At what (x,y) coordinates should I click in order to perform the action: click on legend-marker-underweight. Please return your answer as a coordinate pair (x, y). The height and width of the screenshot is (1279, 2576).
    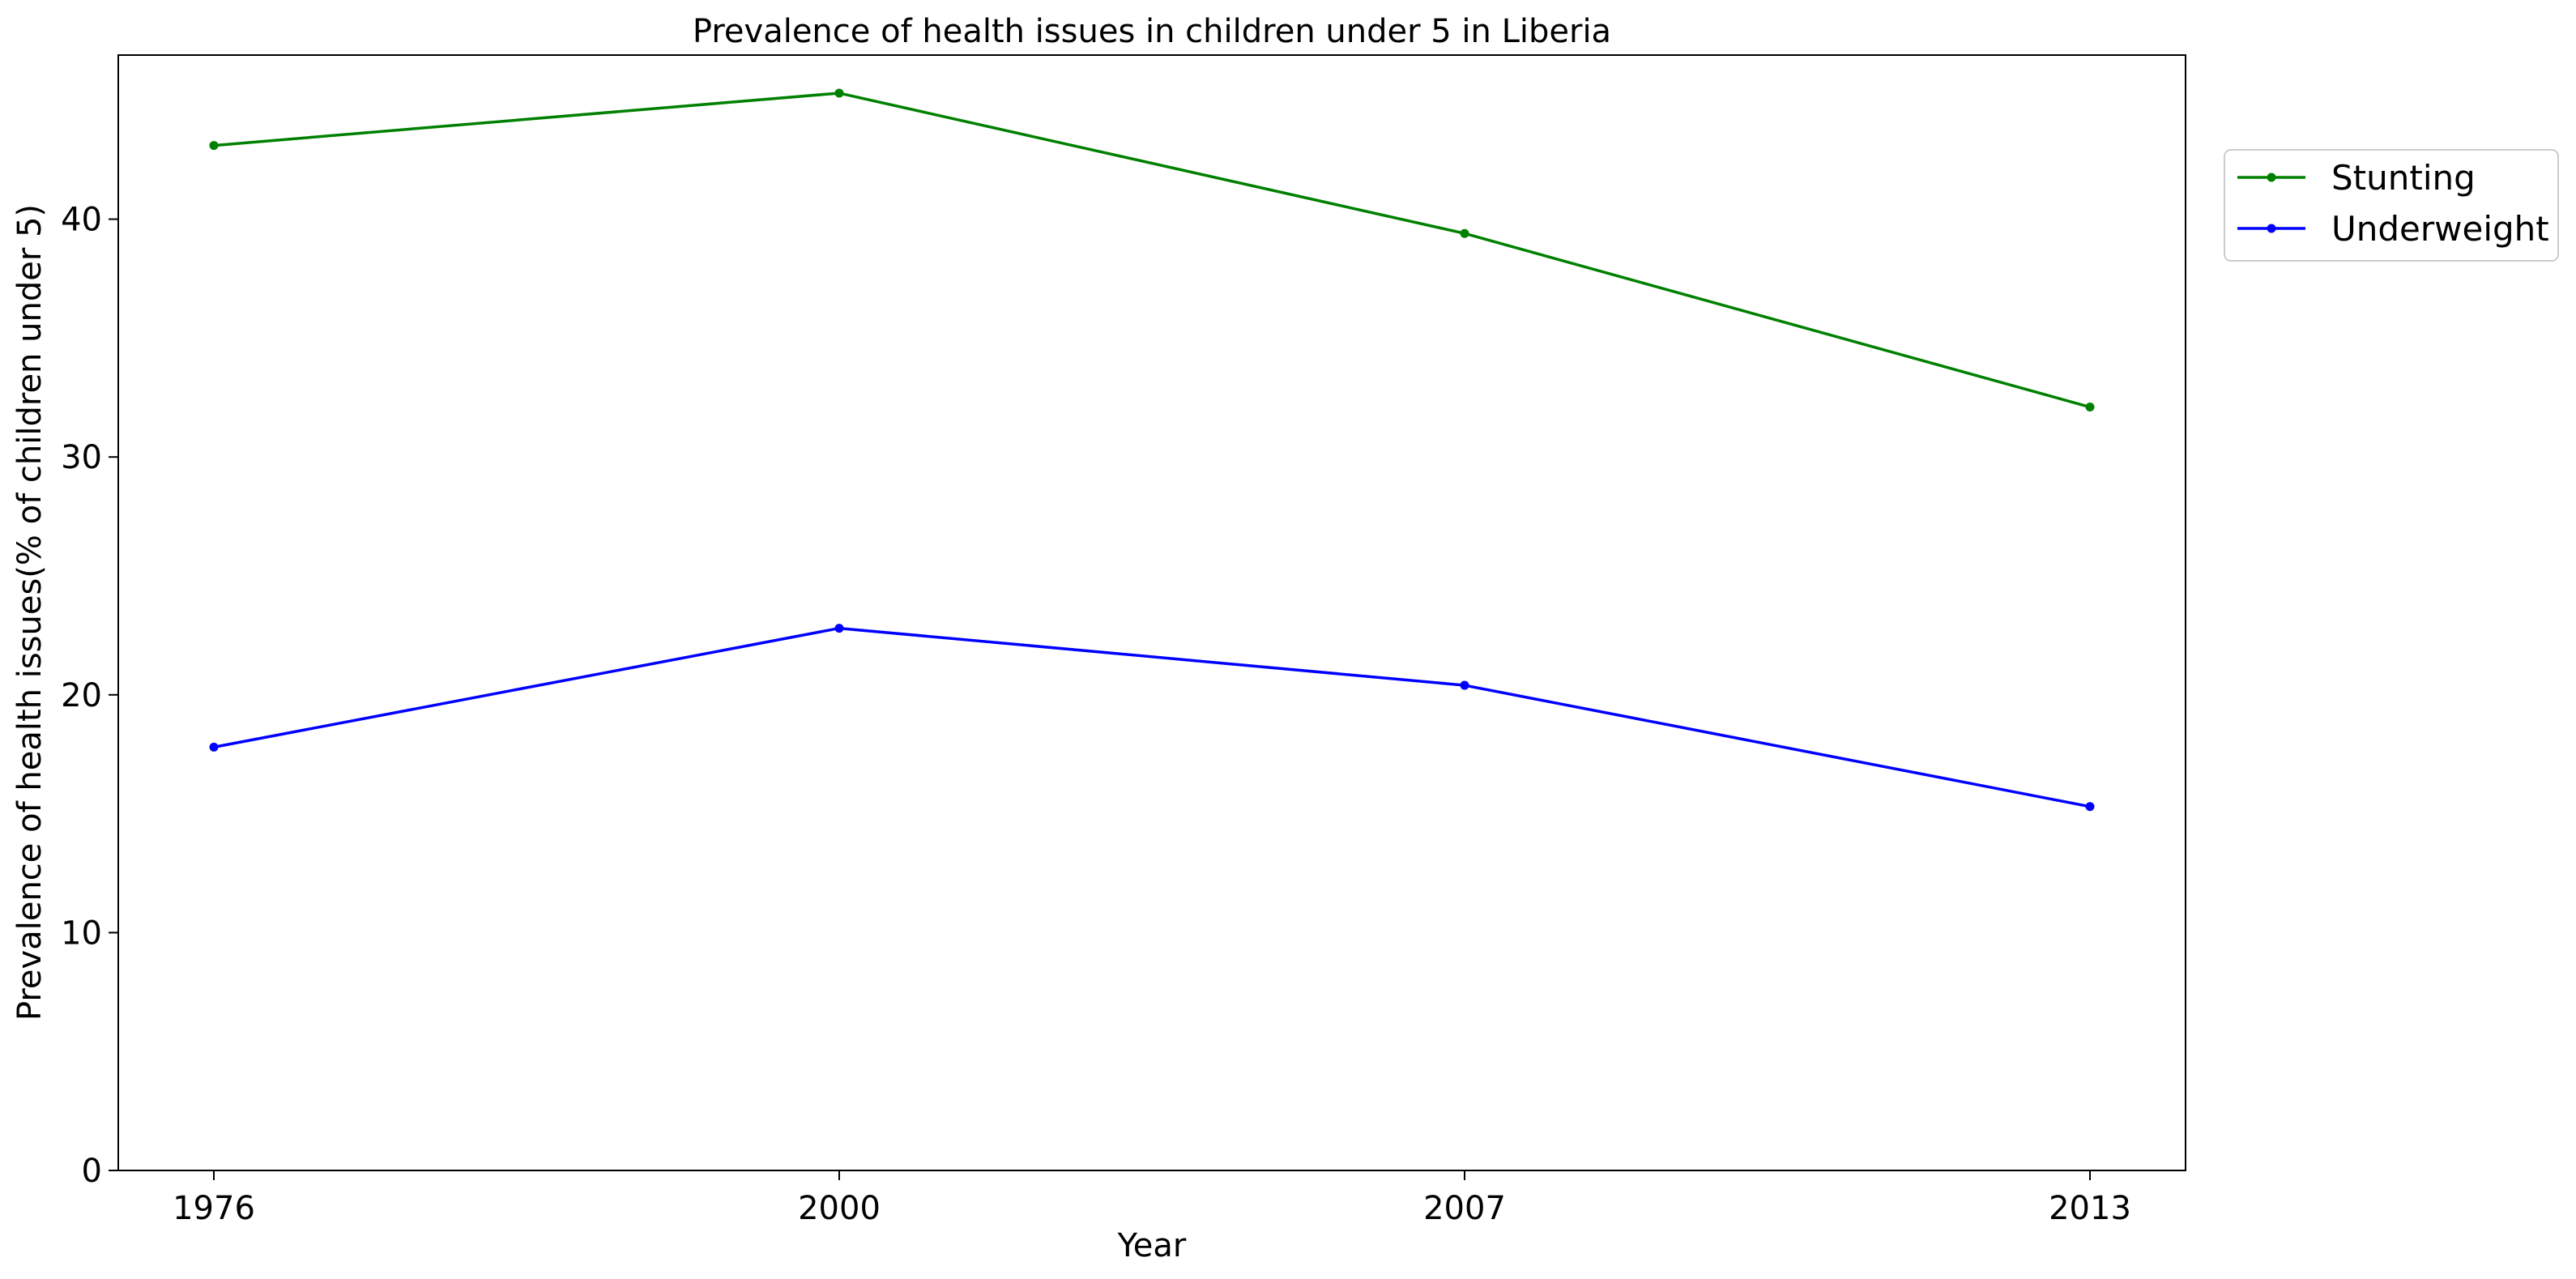
    Looking at the image, I should click on (2272, 228).